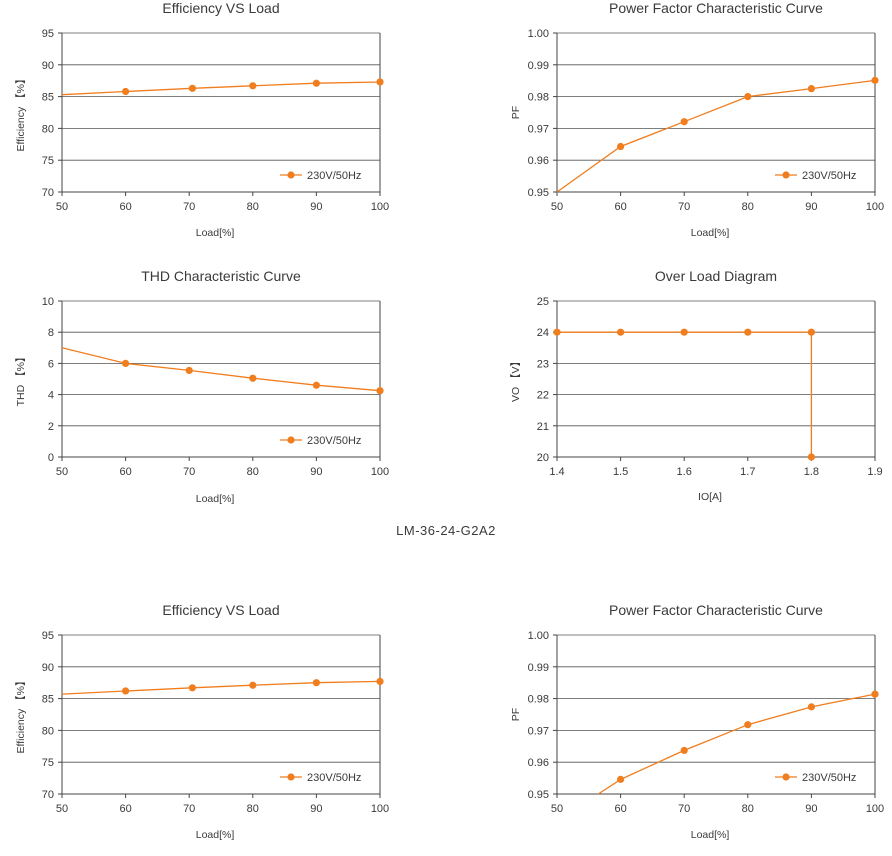  I want to click on y-axis-label: Efficiency 【%】, so click(21, 113).